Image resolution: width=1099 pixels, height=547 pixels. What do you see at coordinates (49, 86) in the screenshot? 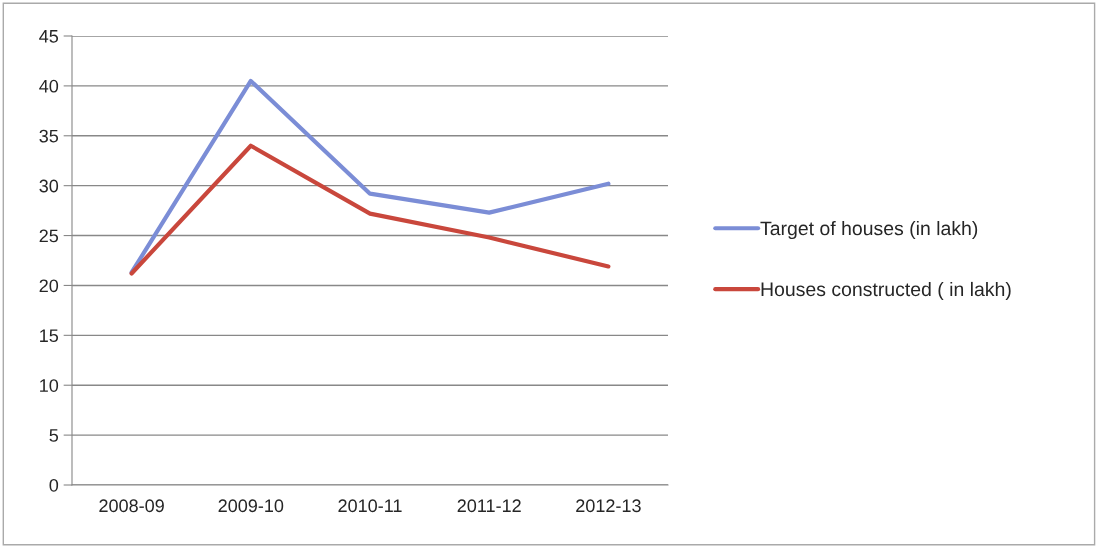
I see `y-tick-label: 40` at bounding box center [49, 86].